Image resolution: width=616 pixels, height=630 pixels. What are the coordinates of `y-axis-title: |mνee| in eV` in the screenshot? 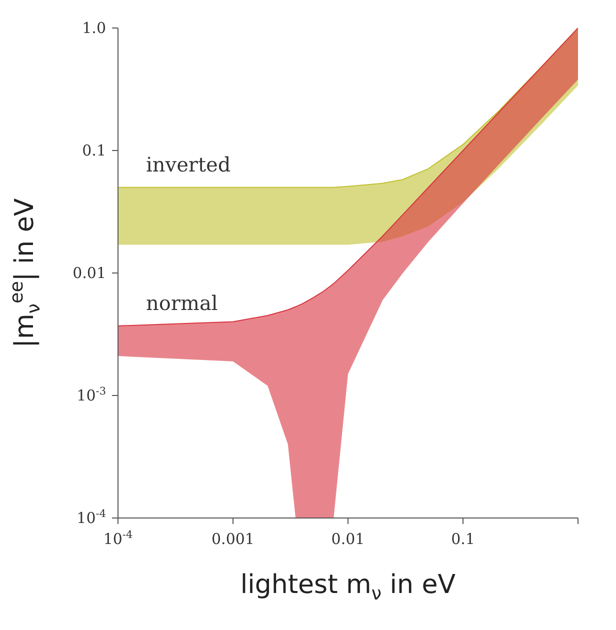 It's located at (25, 273).